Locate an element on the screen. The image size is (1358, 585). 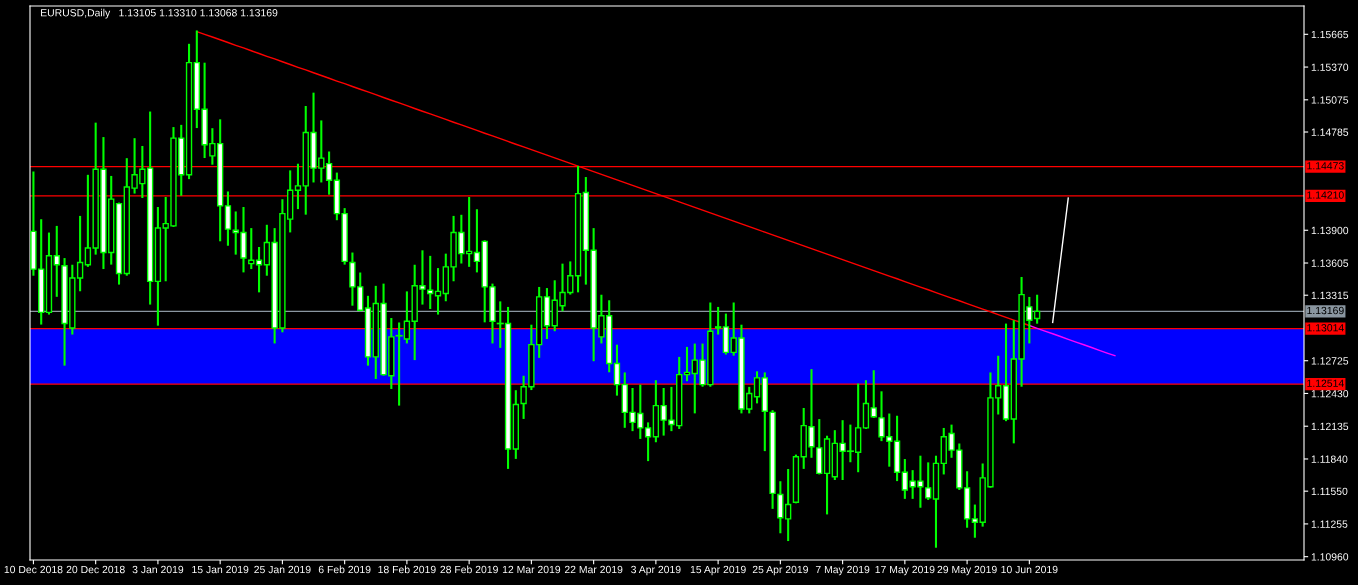
x-tick-label: 18 Feb 2019 is located at coordinates (407, 569).